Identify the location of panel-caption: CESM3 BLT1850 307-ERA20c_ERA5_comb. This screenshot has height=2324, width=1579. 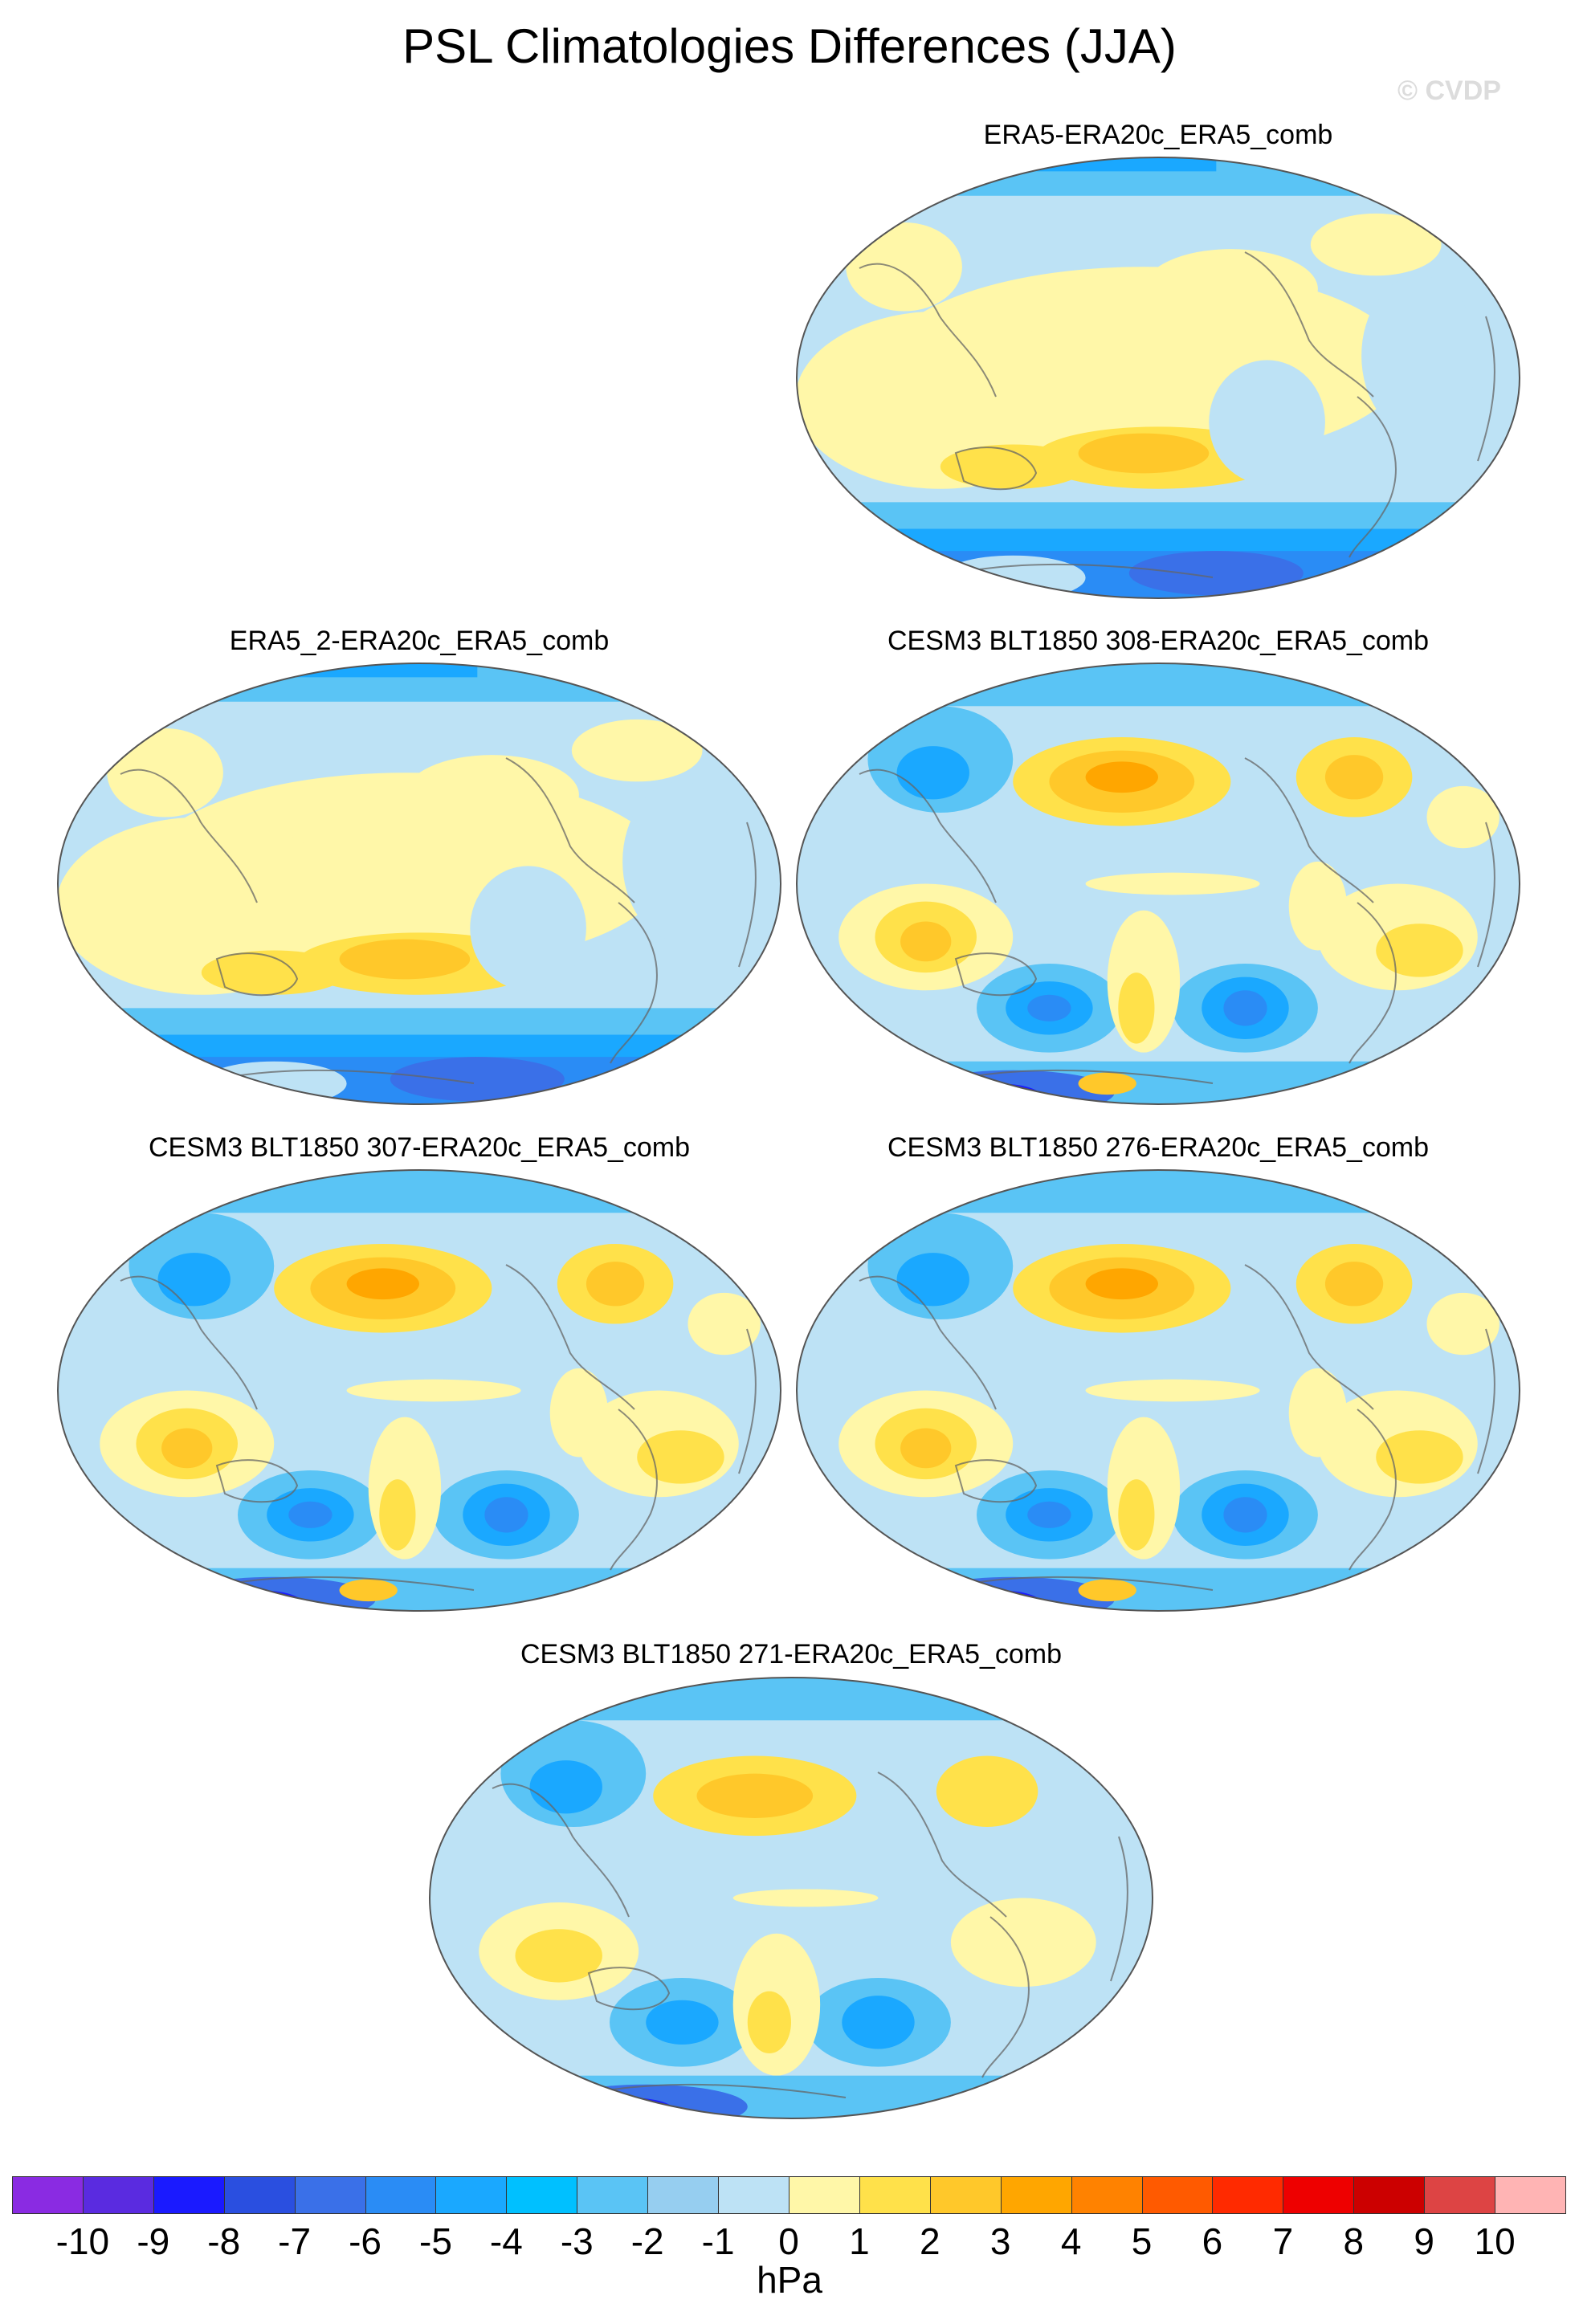
(419, 1147).